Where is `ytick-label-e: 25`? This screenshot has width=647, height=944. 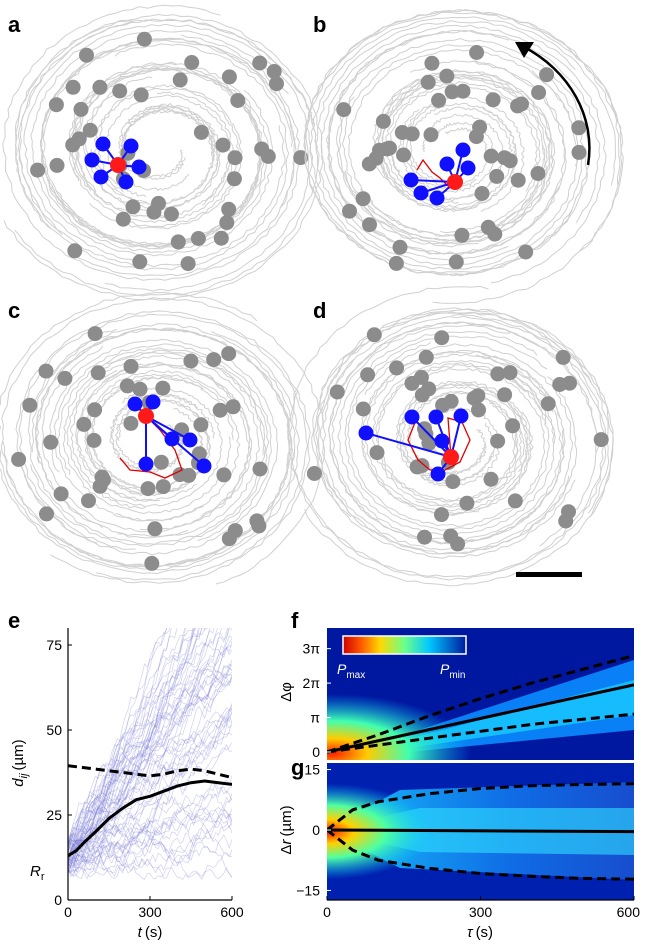 ytick-label-e: 25 is located at coordinates (54, 815).